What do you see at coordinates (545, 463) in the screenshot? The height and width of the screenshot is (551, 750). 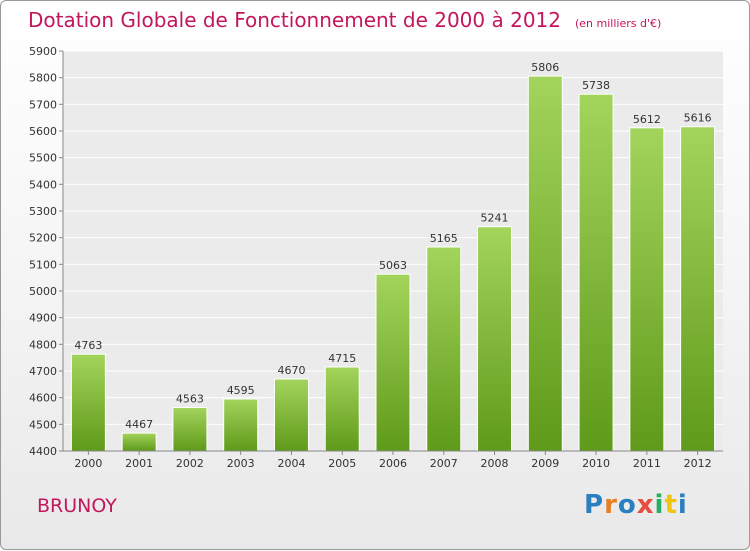 I see `x-tick-label: 2009` at bounding box center [545, 463].